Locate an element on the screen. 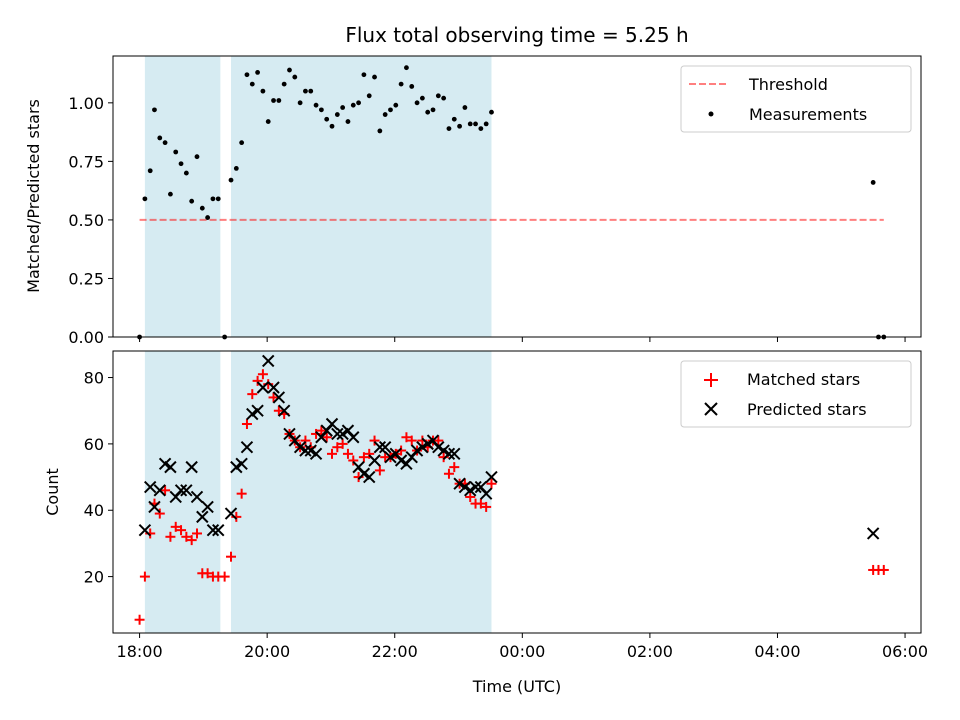 This screenshot has width=960, height=720. matched-legend-label: Matched stars is located at coordinates (803, 379).